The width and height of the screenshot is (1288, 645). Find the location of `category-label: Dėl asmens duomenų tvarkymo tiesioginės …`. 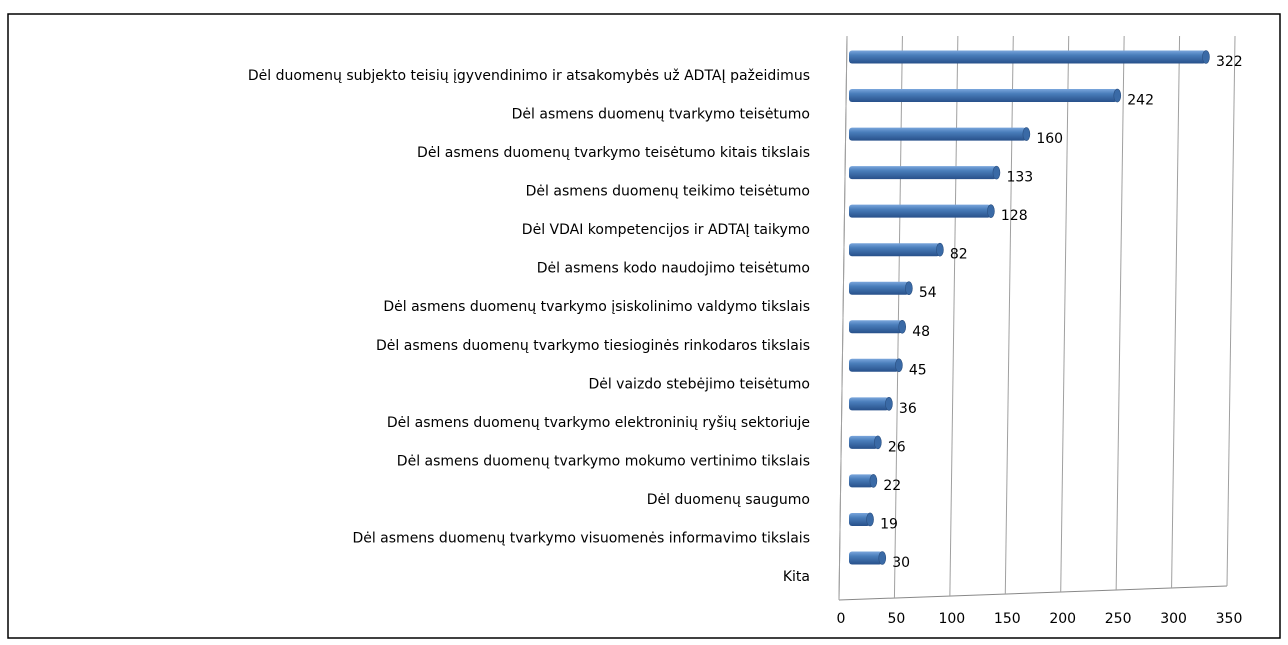

category-label: Dėl asmens duomenų tvarkymo tiesioginės … is located at coordinates (593, 346).